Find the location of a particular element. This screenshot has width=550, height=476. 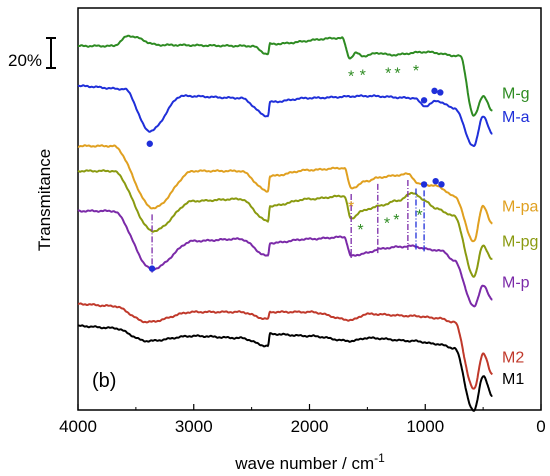

panel-label: (b) is located at coordinates (104, 381).